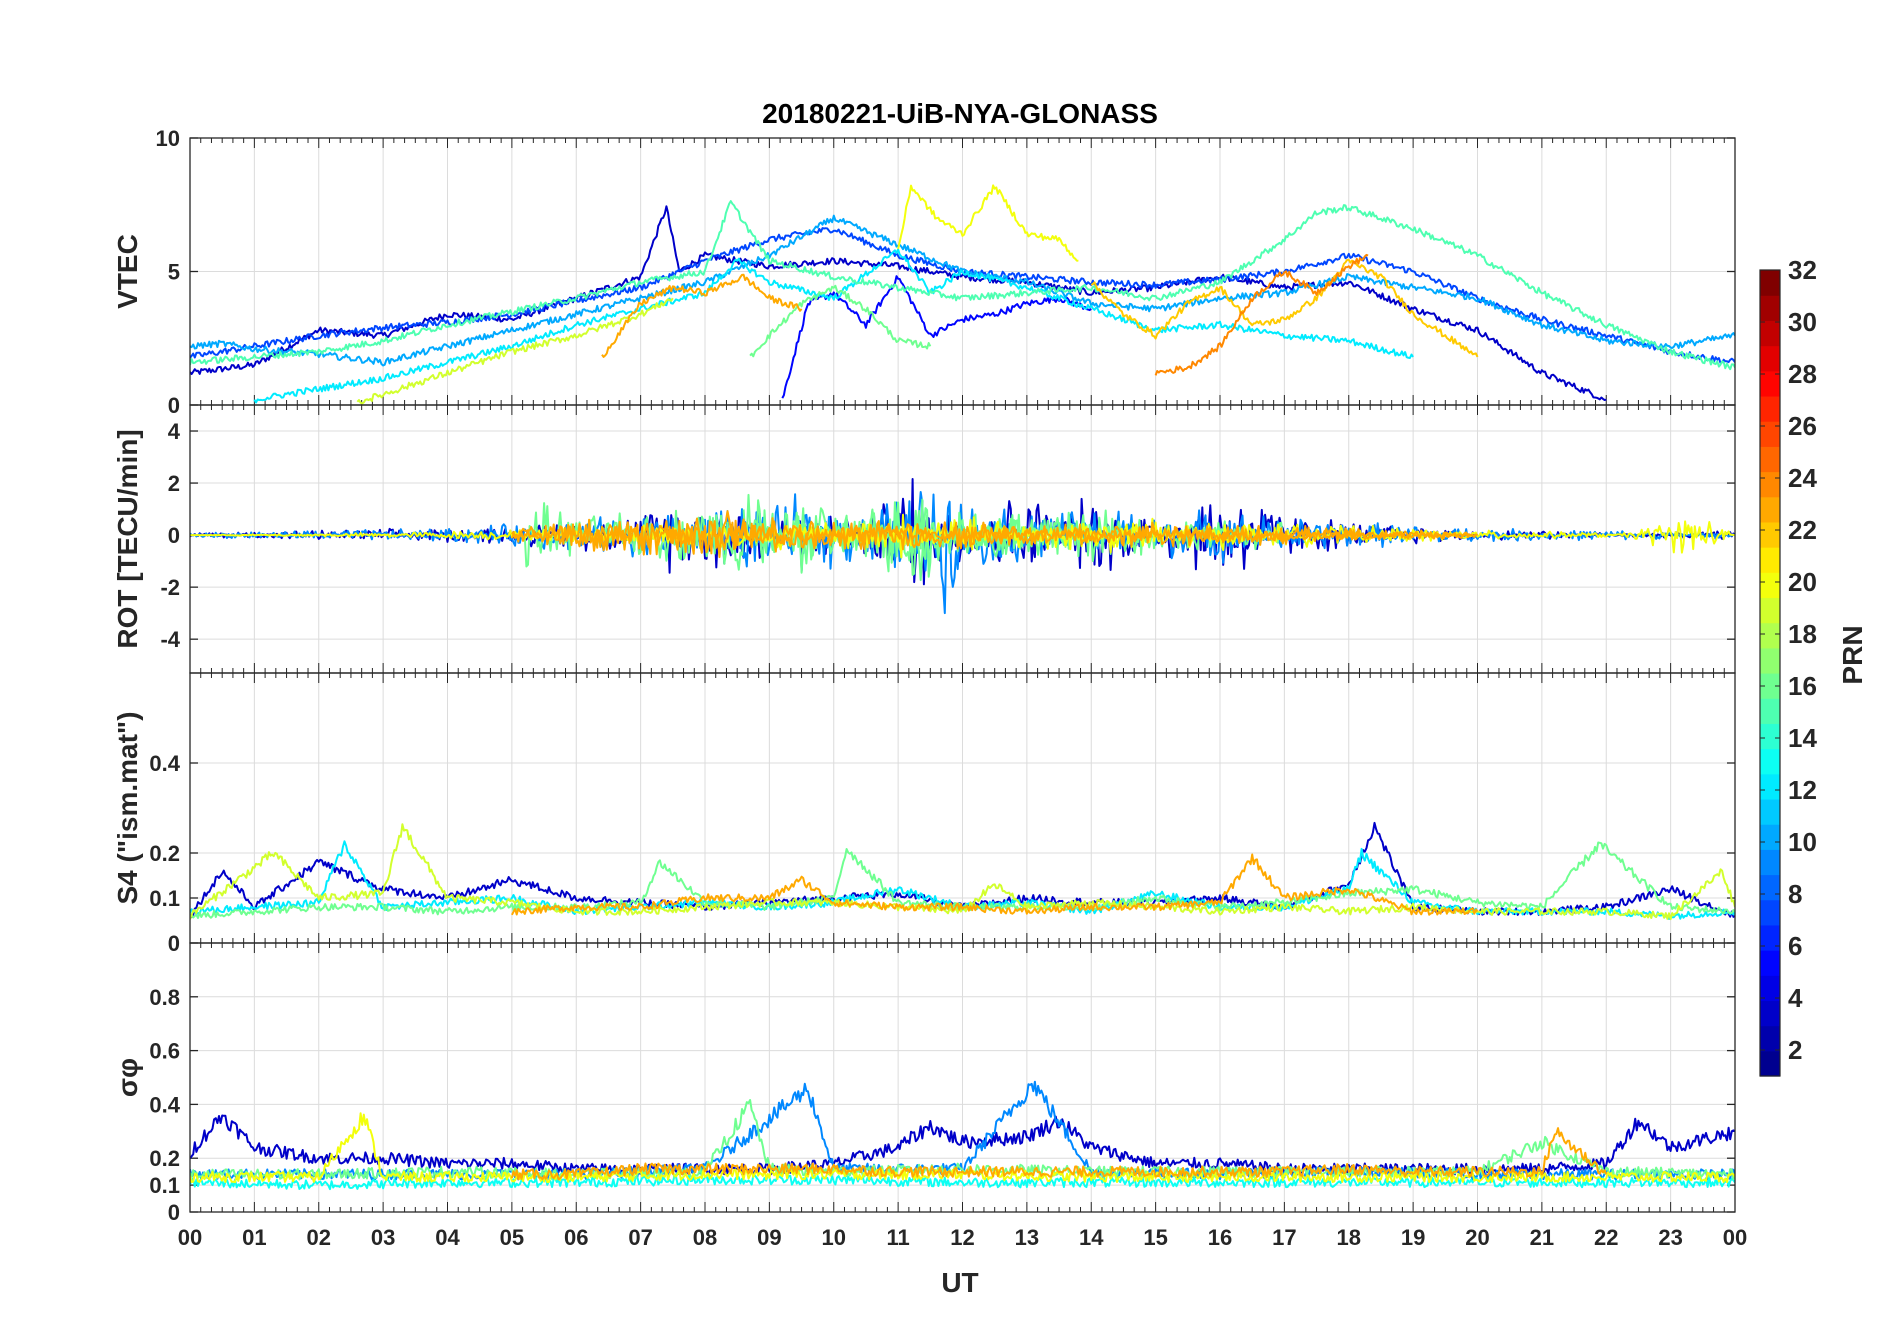 Image resolution: width=1902 pixels, height=1330 pixels. What do you see at coordinates (1802, 270) in the screenshot?
I see `colorbar-tick-label: 32` at bounding box center [1802, 270].